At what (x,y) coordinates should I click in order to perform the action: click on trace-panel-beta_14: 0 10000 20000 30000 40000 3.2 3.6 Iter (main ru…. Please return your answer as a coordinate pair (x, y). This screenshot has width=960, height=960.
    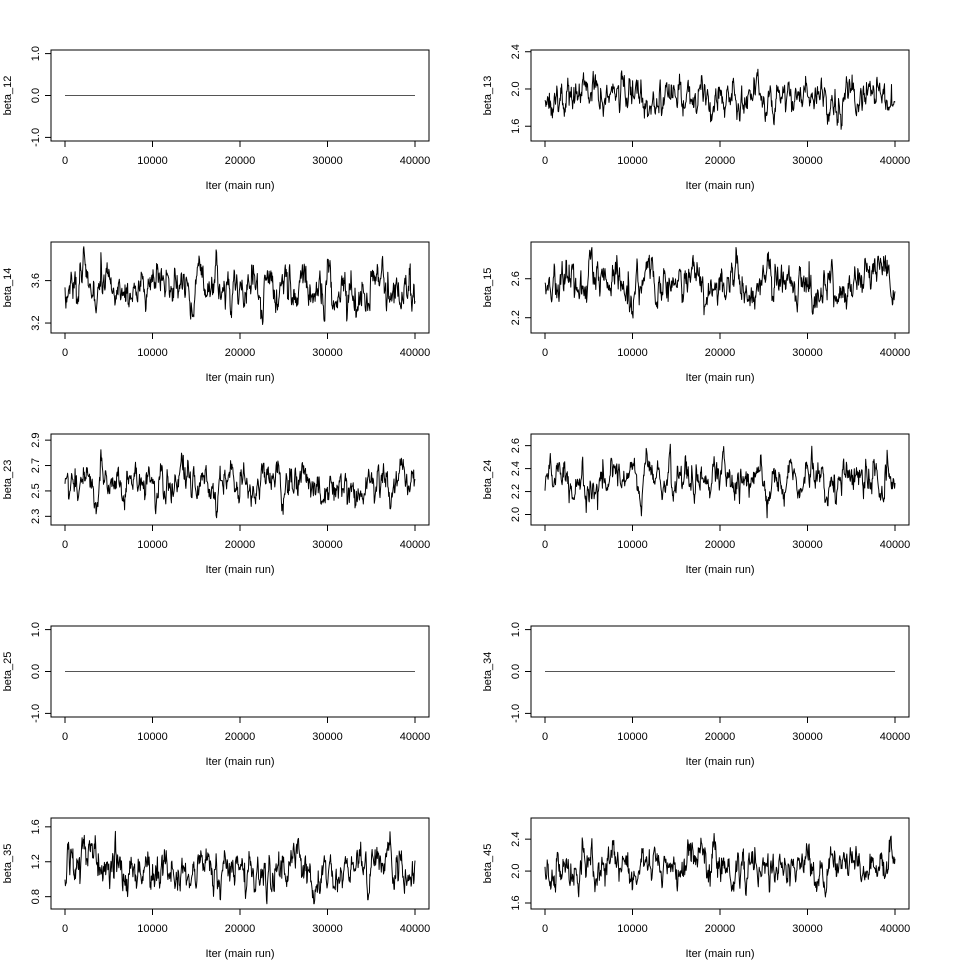
    Looking at the image, I should click on (216, 312).